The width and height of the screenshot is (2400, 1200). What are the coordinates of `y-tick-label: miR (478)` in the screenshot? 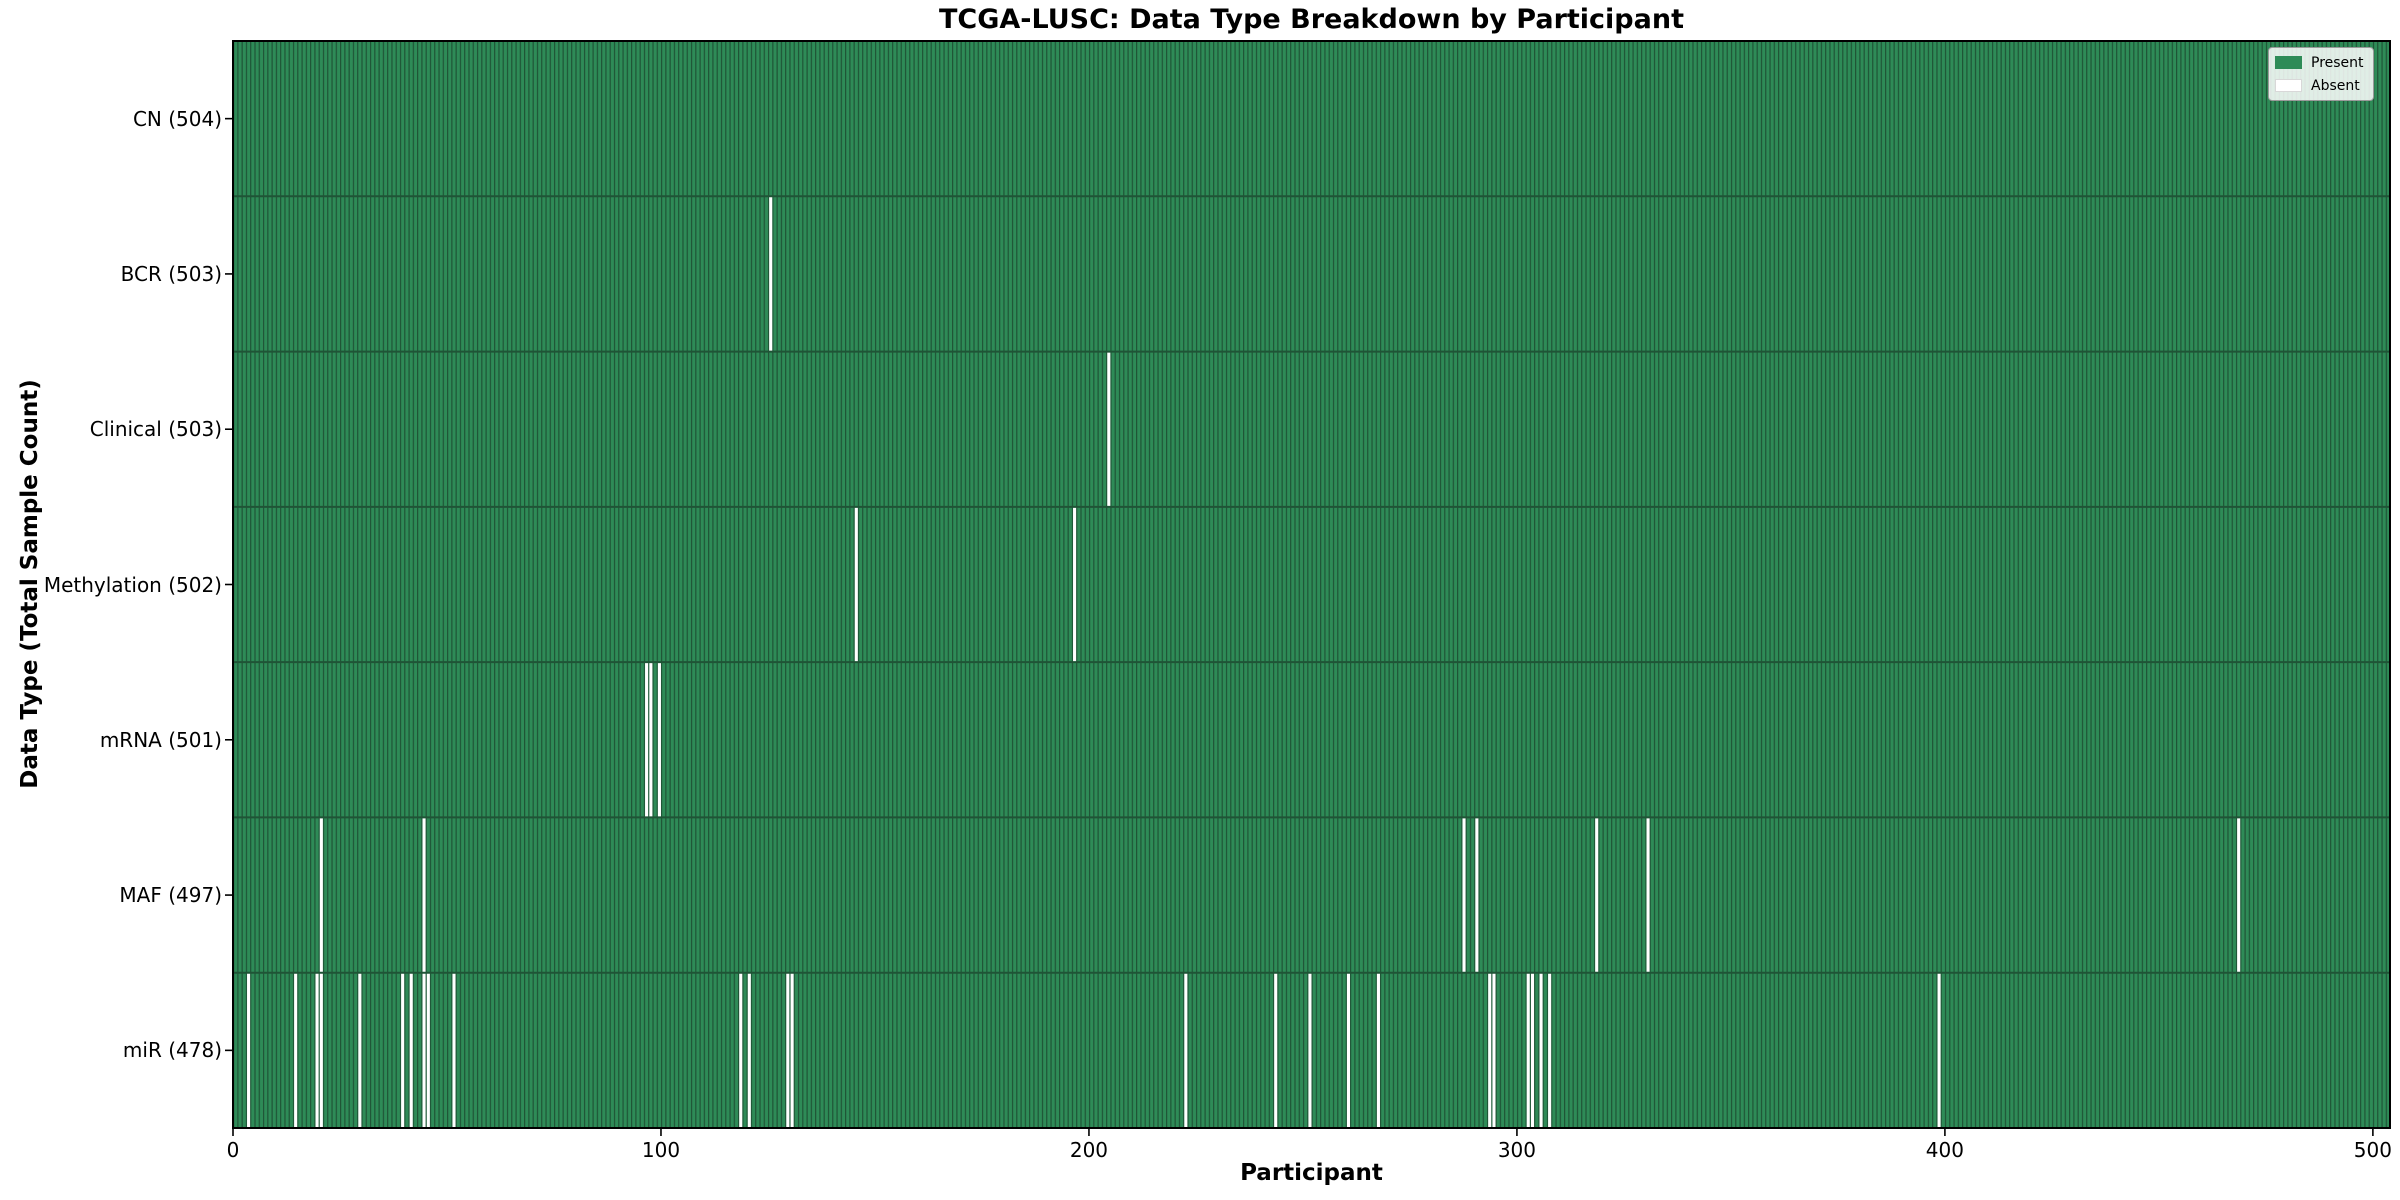 It's located at (172, 1050).